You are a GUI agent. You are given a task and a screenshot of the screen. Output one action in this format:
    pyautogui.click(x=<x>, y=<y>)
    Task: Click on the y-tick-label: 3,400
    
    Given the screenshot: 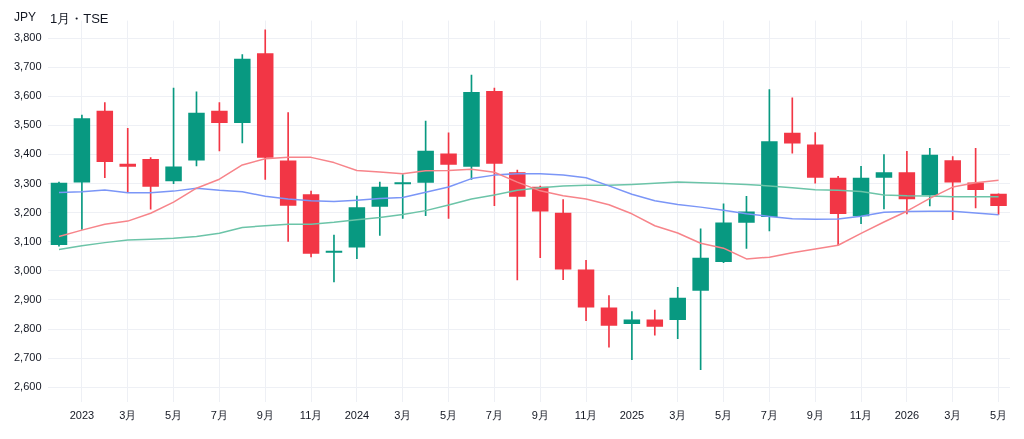 What is the action you would take?
    pyautogui.click(x=28, y=153)
    